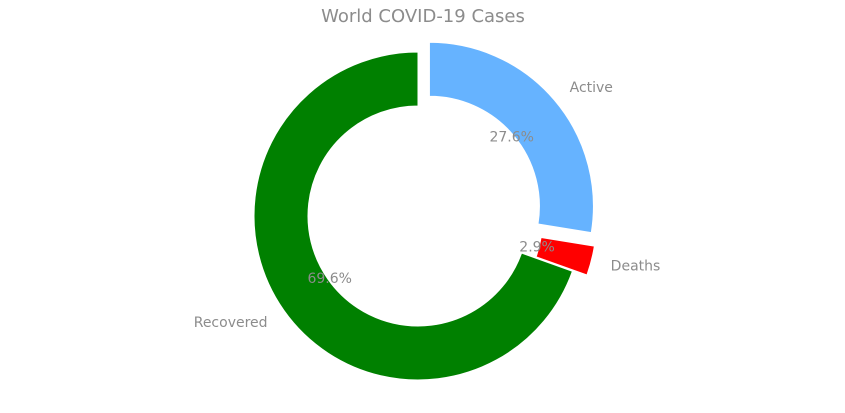 This screenshot has width=845, height=413. I want to click on slice-deaths, so click(565, 256).